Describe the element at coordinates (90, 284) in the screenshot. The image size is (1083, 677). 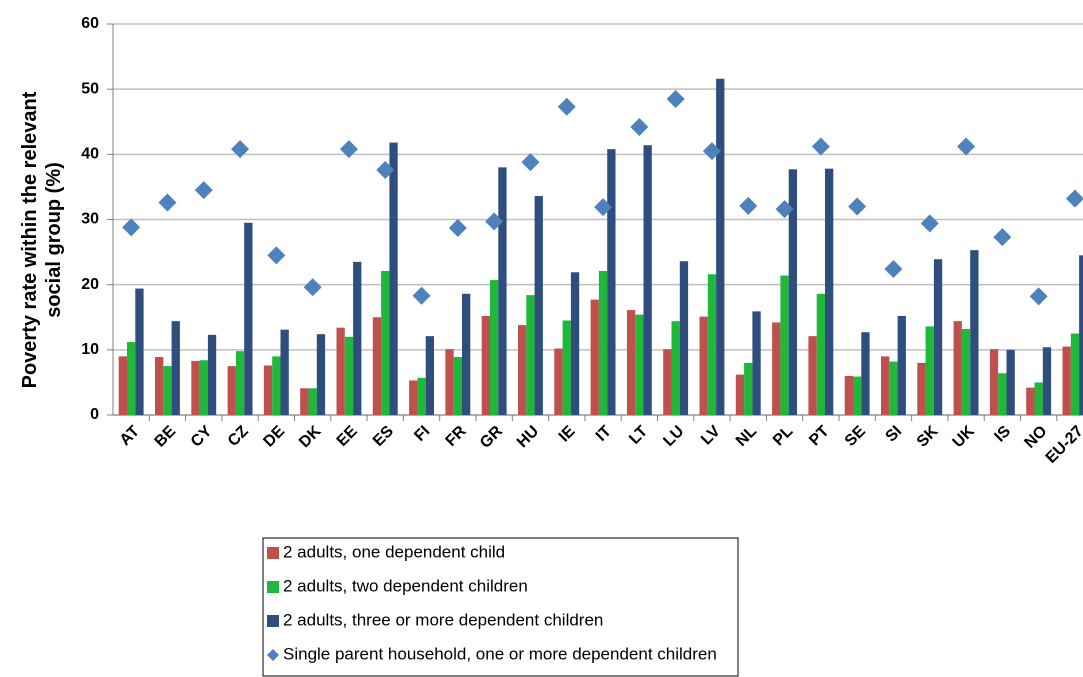
I see `y-tick-label: 20` at that location.